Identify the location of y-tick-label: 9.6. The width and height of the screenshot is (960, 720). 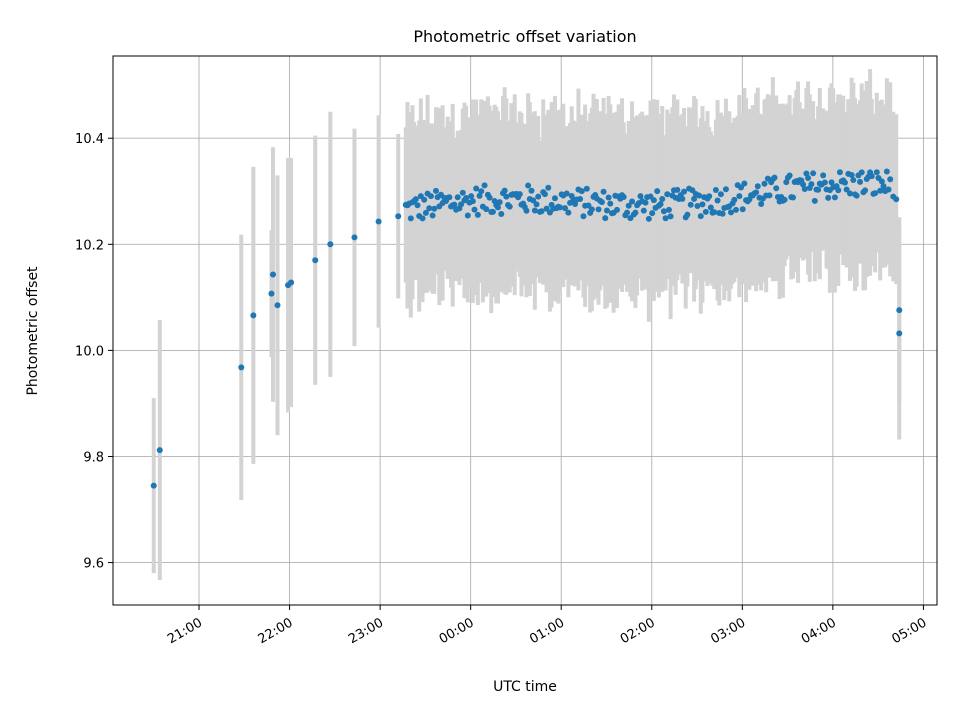
(93, 564).